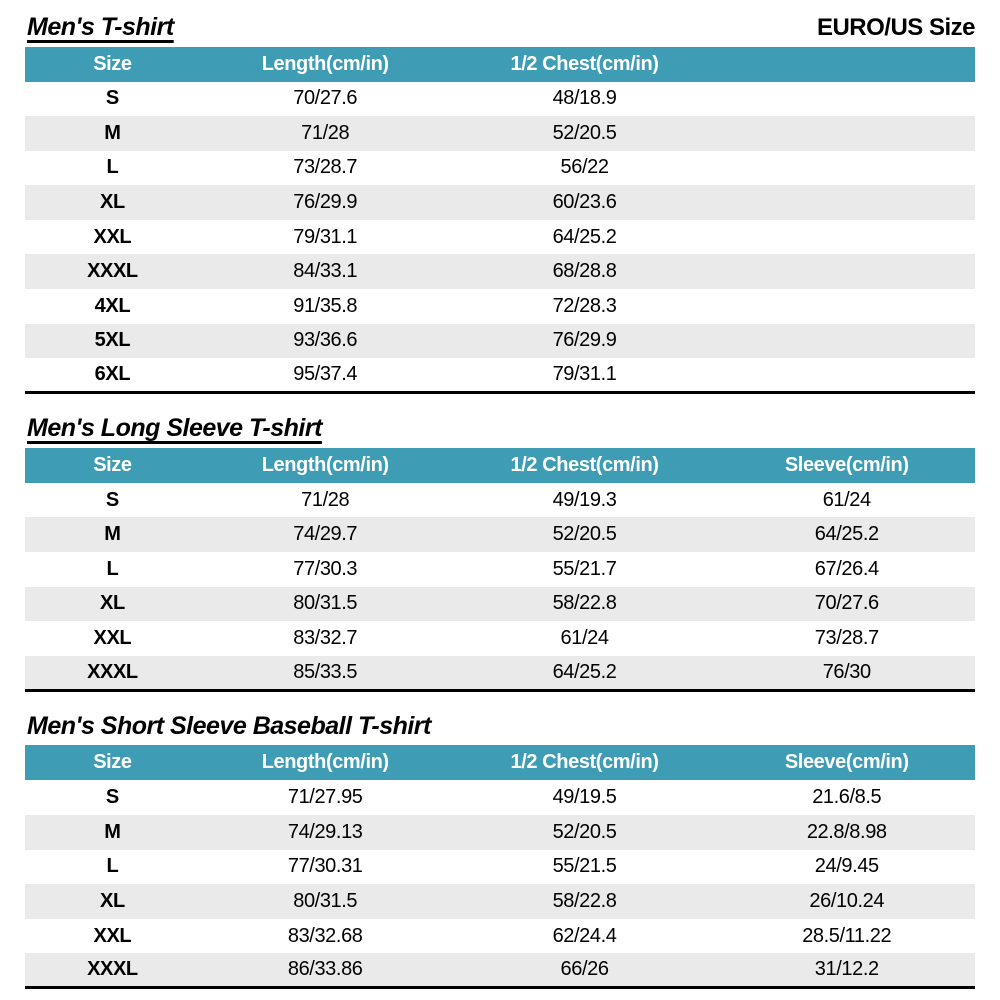 This screenshot has width=1000, height=1000. Describe the element at coordinates (584, 305) in the screenshot. I see `value-cell: 72/28.3` at that location.